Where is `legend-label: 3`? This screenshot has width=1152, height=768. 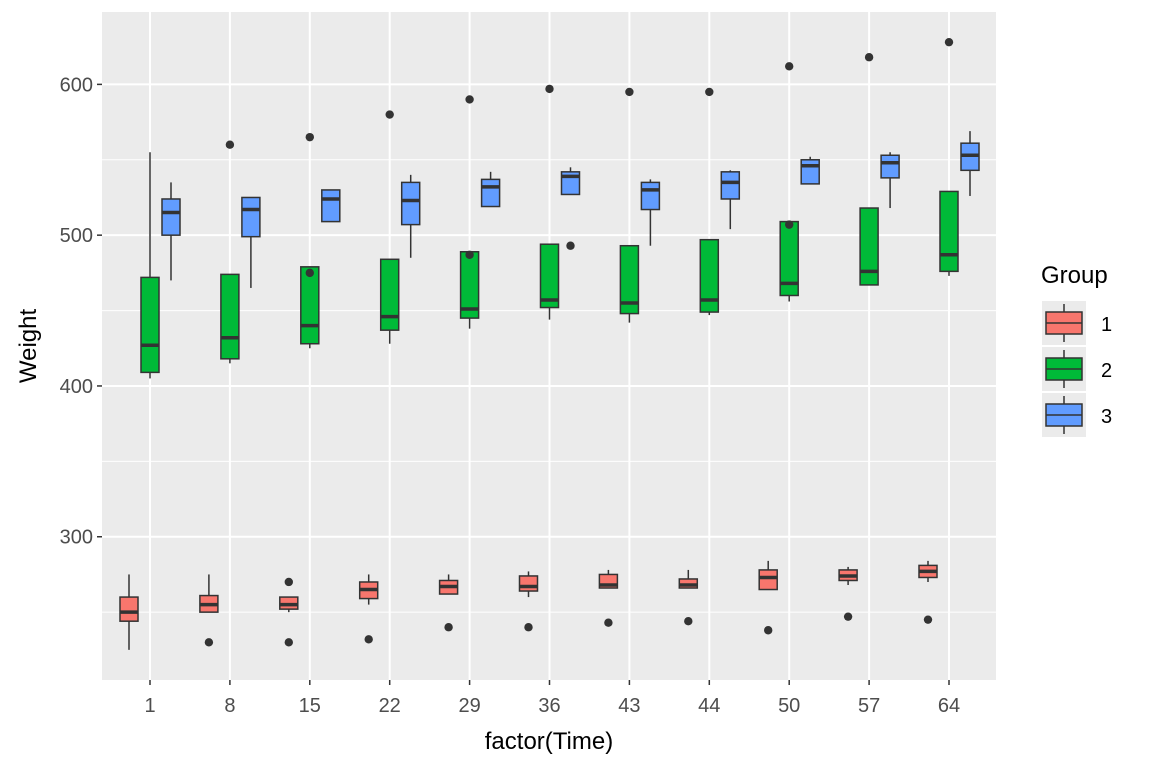
legend-label: 3 is located at coordinates (1106, 417).